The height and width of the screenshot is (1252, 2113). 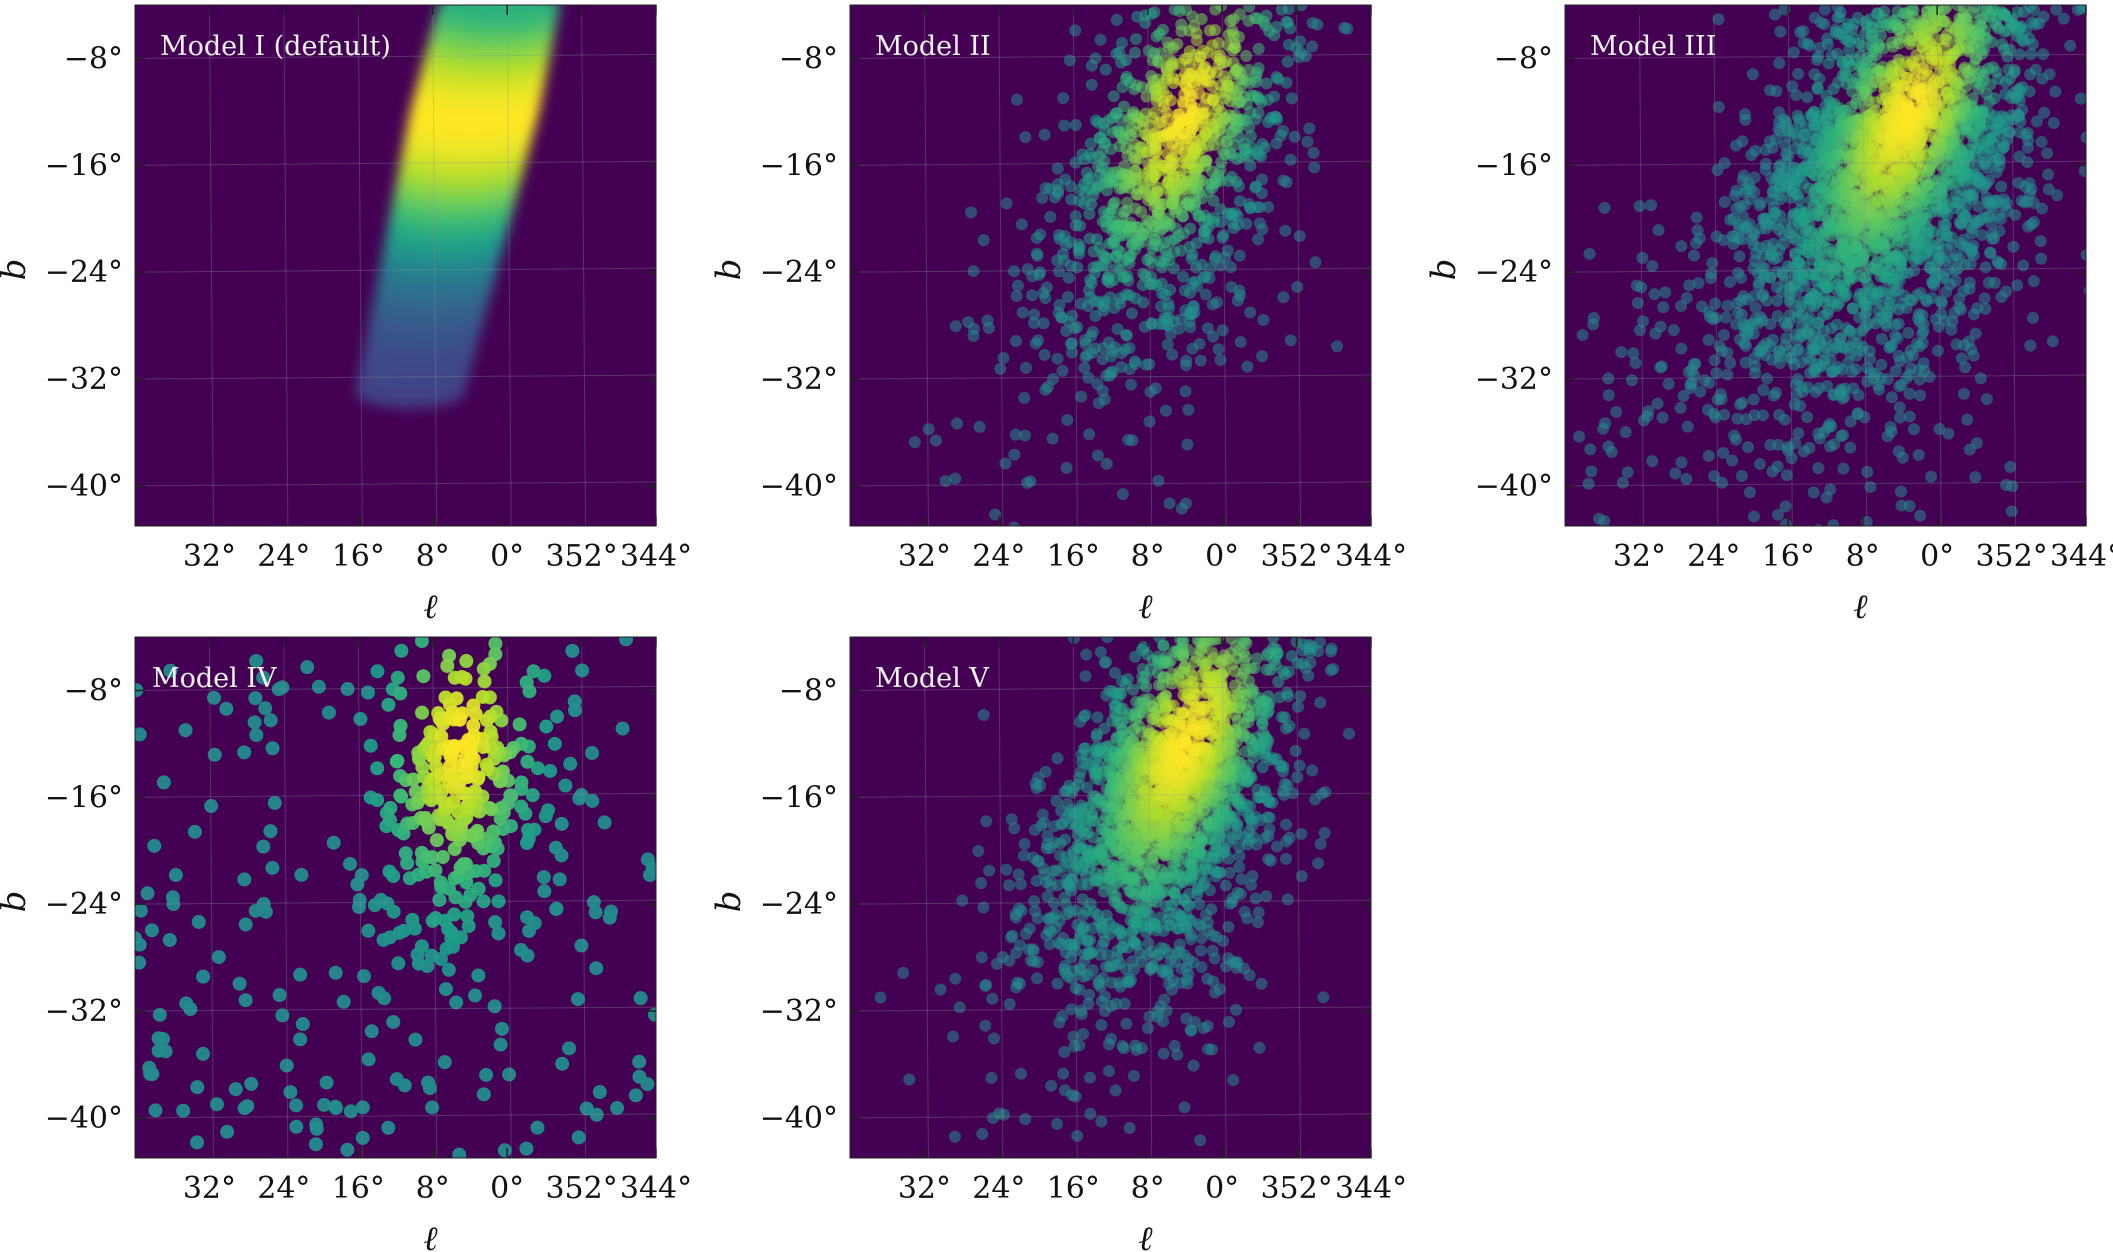 What do you see at coordinates (1514, 165) in the screenshot?
I see `y-tick-label: −16°` at bounding box center [1514, 165].